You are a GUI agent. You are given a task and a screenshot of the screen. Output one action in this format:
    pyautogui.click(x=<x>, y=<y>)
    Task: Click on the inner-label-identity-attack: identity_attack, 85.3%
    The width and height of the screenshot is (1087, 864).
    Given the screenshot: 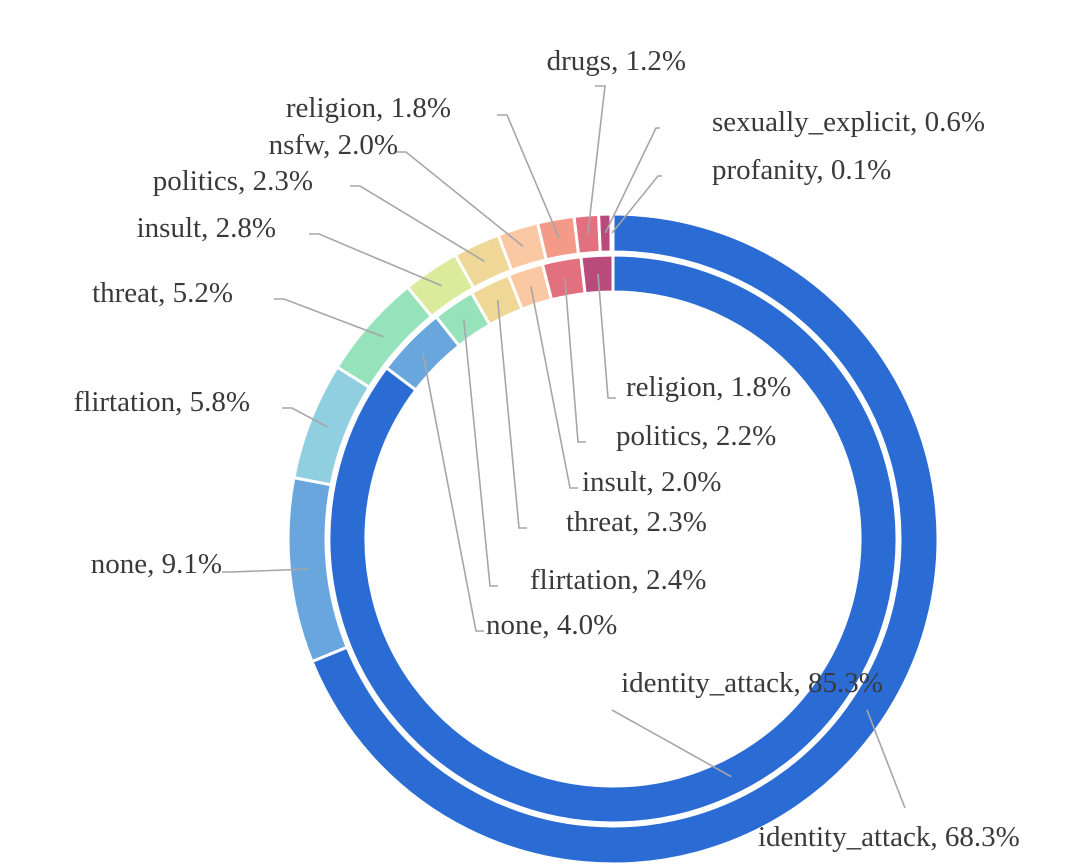 What is the action you would take?
    pyautogui.click(x=752, y=683)
    